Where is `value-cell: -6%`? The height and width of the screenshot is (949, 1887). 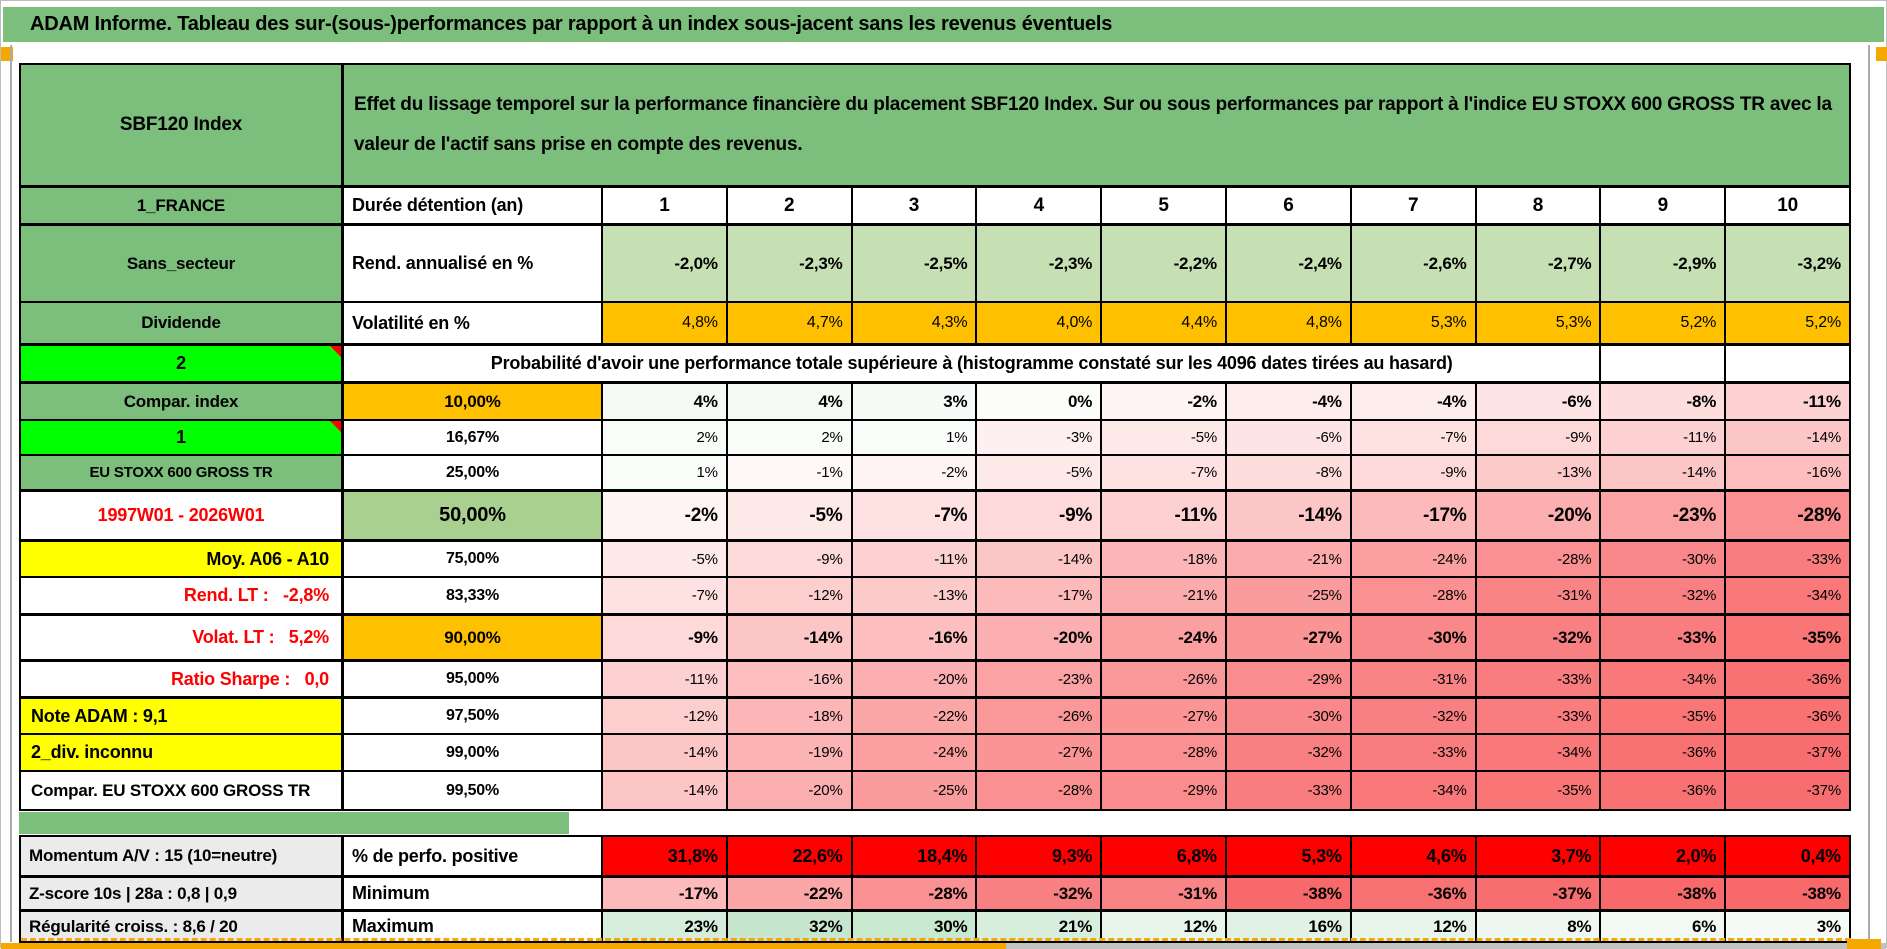 value-cell: -6% is located at coordinates (1287, 437).